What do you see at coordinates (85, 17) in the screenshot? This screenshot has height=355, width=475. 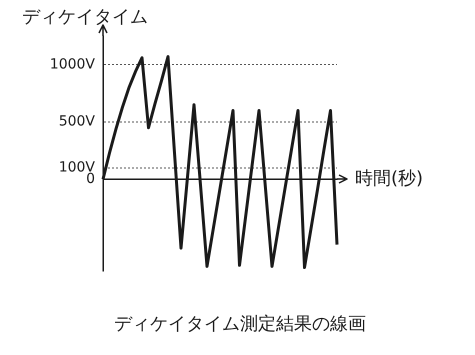 I see `y-axis-title: ディケイタイム` at bounding box center [85, 17].